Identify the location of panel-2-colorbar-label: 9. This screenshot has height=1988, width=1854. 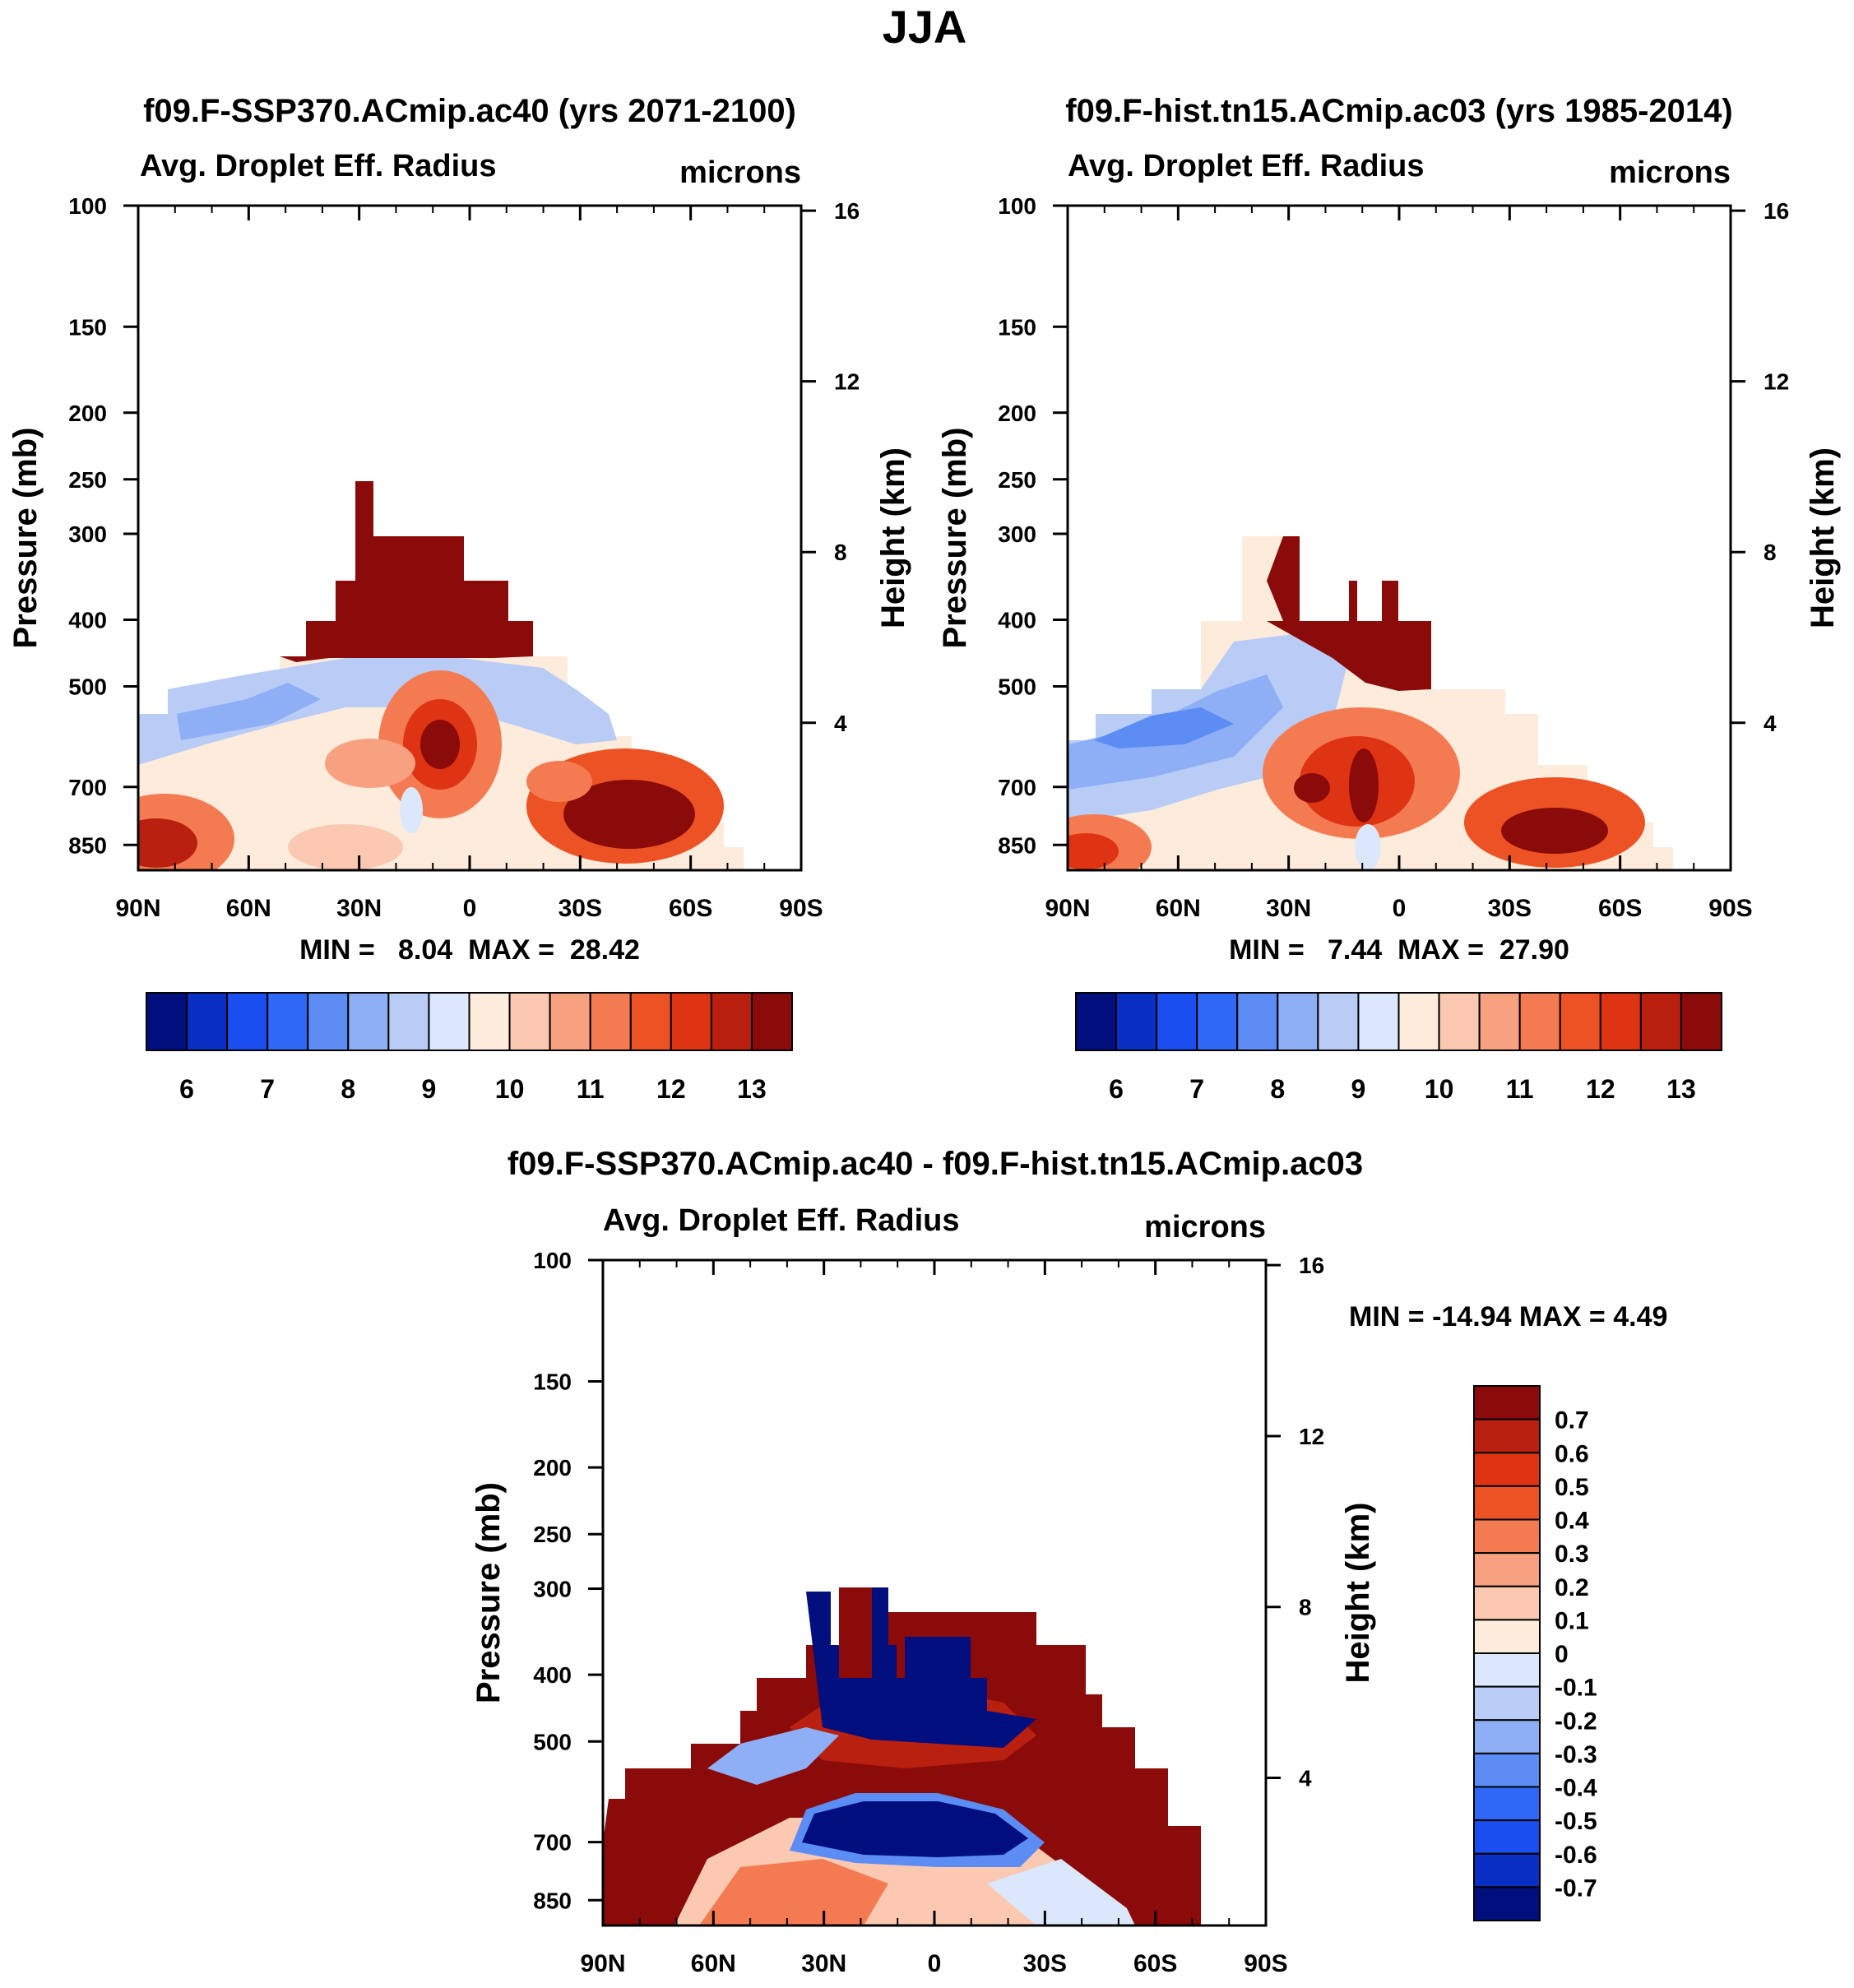
(1358, 1089).